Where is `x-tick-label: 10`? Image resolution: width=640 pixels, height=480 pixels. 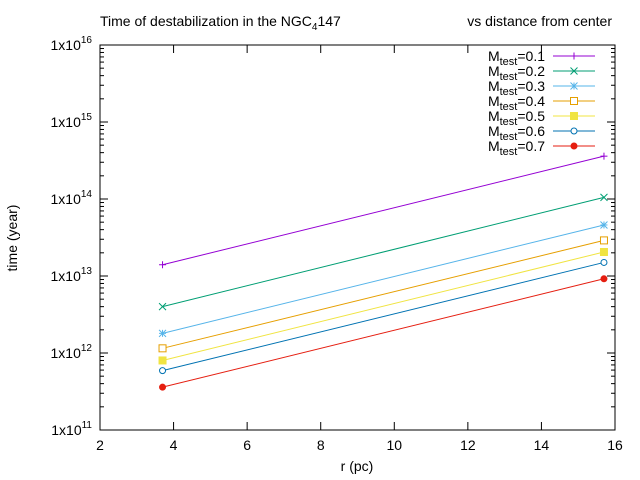 x-tick-label: 10 is located at coordinates (394, 445).